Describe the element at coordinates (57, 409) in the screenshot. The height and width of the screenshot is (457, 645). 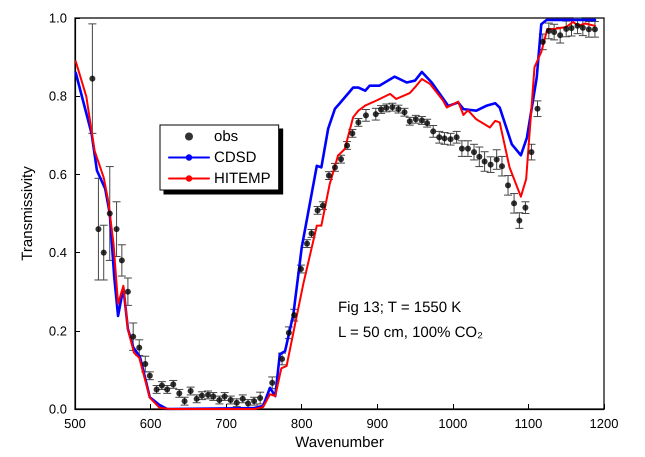
I see `y-tick-label: 0.0` at that location.